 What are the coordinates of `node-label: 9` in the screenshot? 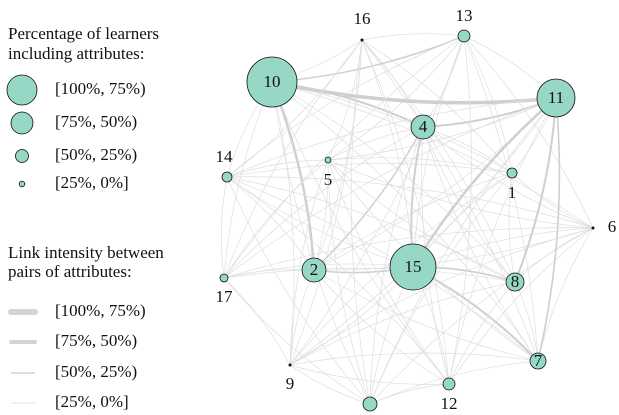 It's located at (290, 383).